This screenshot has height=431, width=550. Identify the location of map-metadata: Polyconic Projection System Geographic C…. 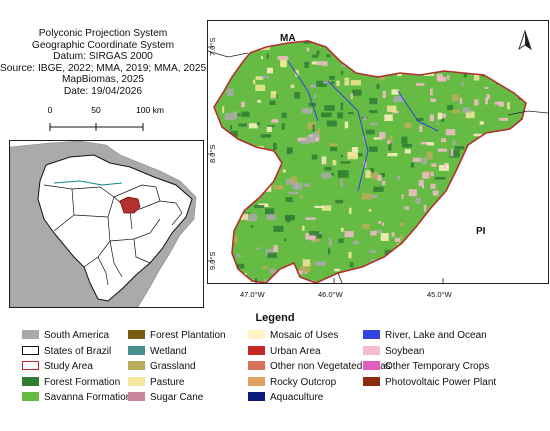
(103, 63).